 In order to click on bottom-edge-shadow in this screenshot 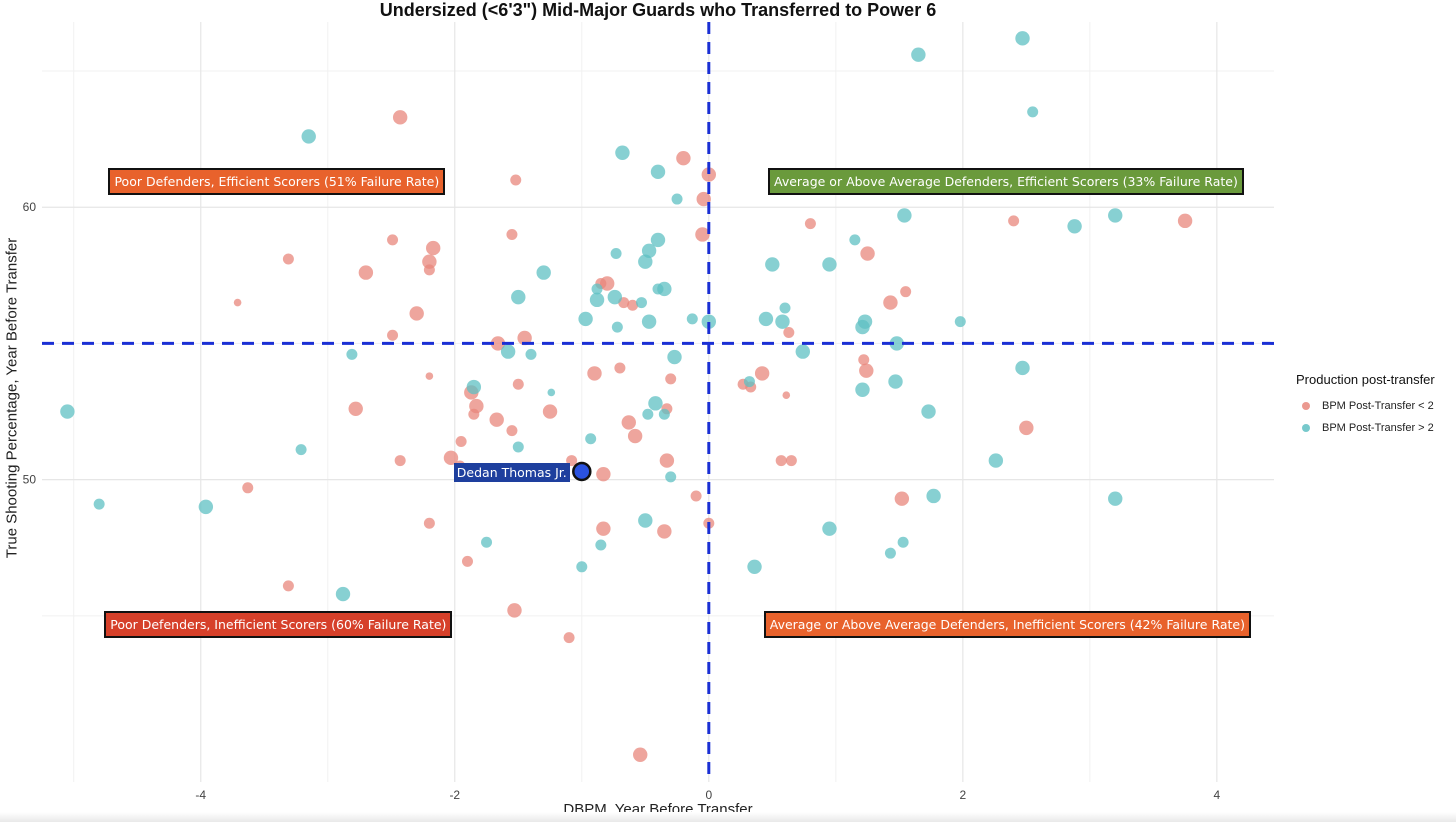, I will do `click(728, 817)`.